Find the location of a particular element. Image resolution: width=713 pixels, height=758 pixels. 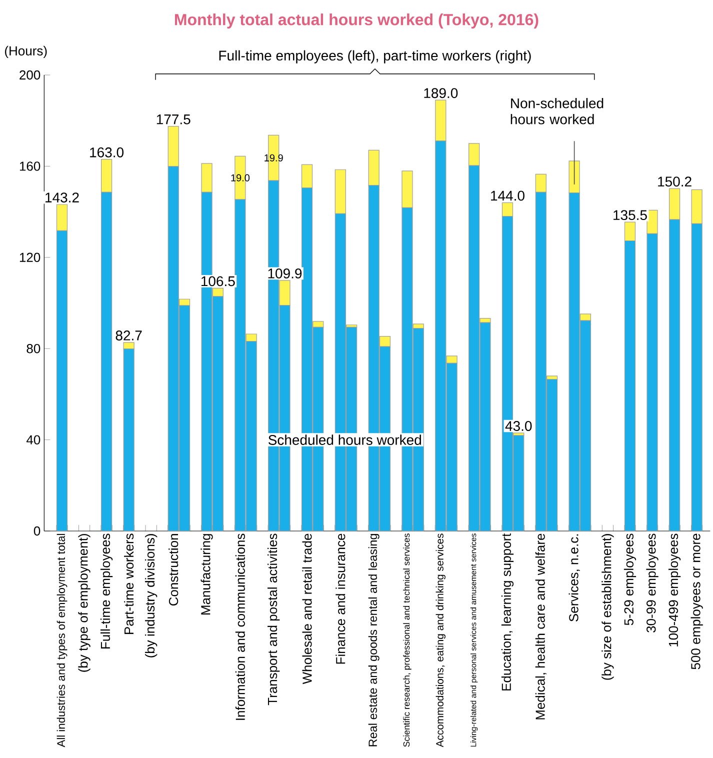

total-label: 135.5 is located at coordinates (630, 215).